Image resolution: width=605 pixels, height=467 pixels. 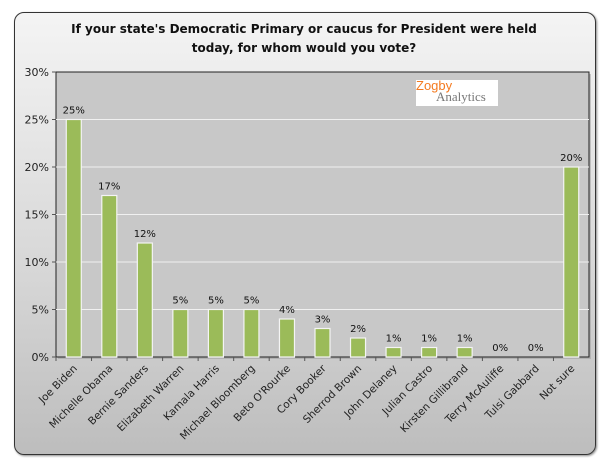 What do you see at coordinates (461, 96) in the screenshot?
I see `logo-line-2: Analytics` at bounding box center [461, 96].